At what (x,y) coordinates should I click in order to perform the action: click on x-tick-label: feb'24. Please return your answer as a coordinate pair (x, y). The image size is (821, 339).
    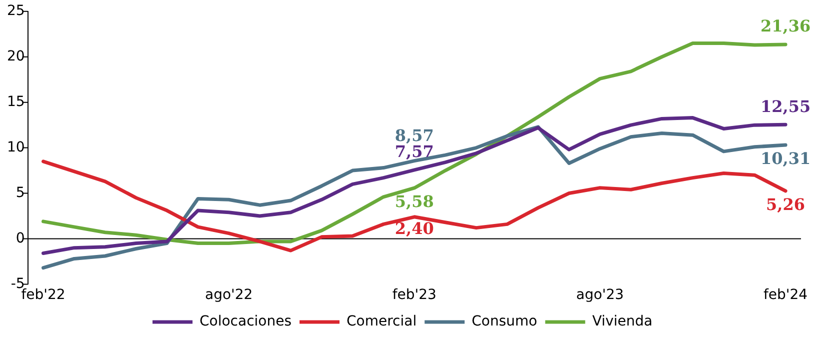
    Looking at the image, I should click on (785, 295).